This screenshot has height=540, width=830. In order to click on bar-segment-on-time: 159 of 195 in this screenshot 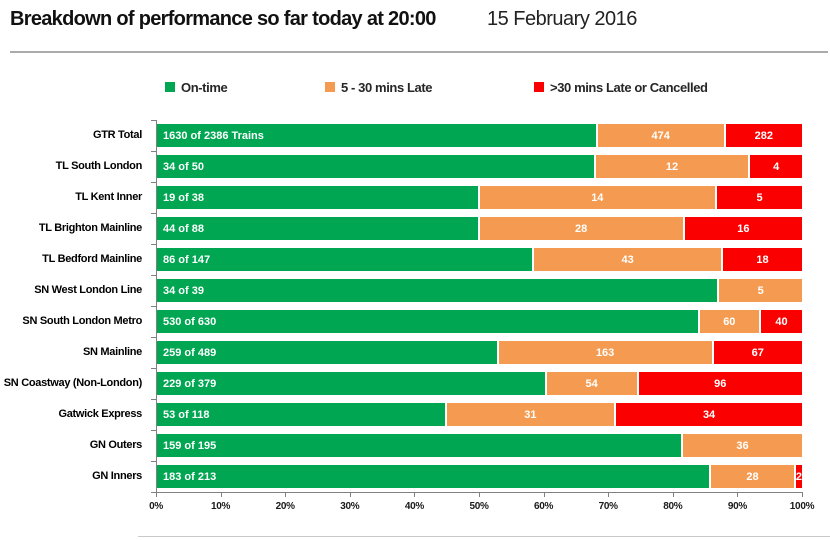, I will do `click(420, 445)`.